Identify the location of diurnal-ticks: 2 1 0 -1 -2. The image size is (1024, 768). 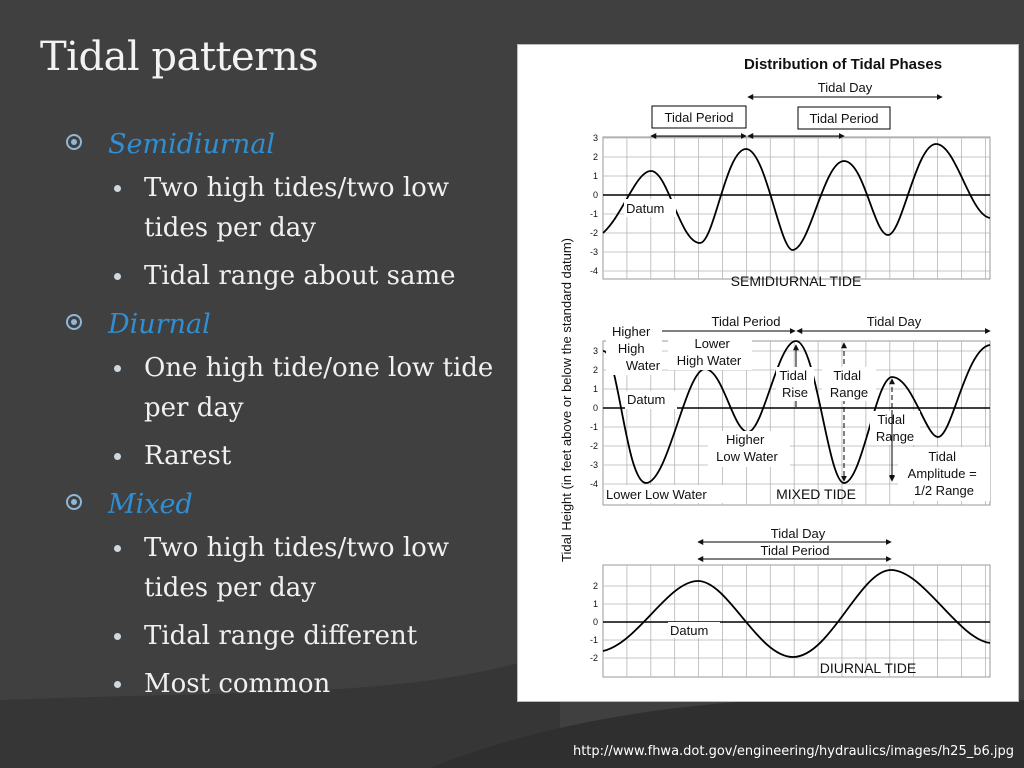
(594, 622).